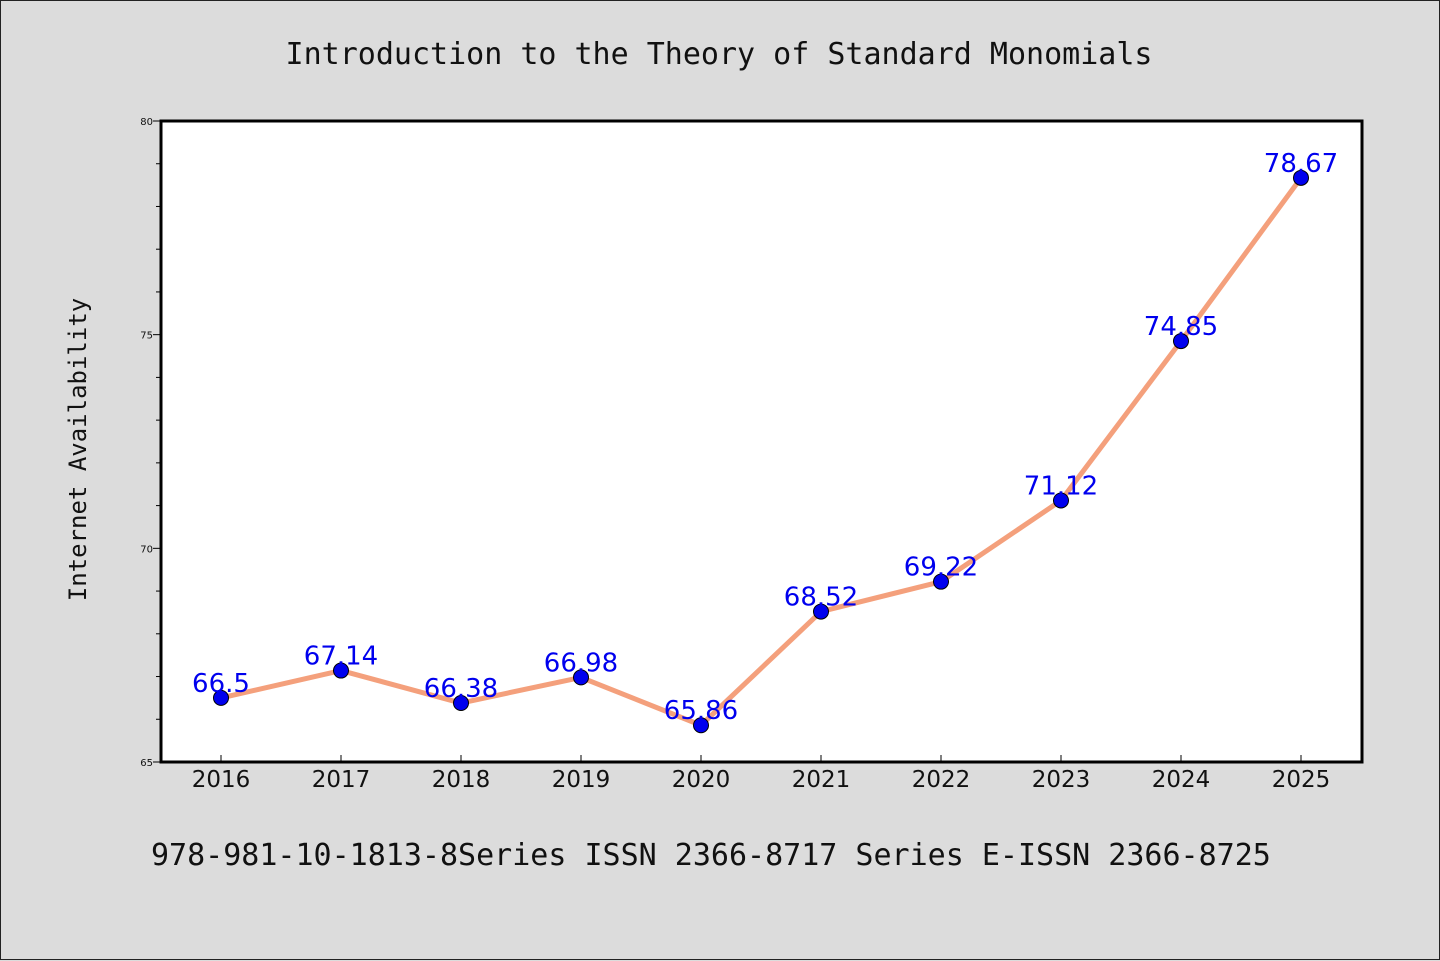  Describe the element at coordinates (1181, 780) in the screenshot. I see `x-tick-label: 2024` at that location.